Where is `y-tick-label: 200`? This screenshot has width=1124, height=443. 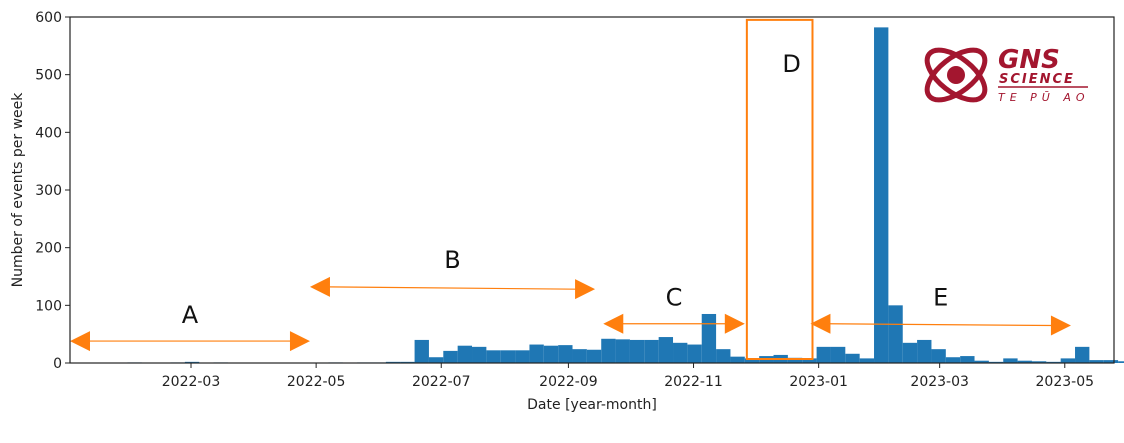
y-tick-label: 200 is located at coordinates (48, 249).